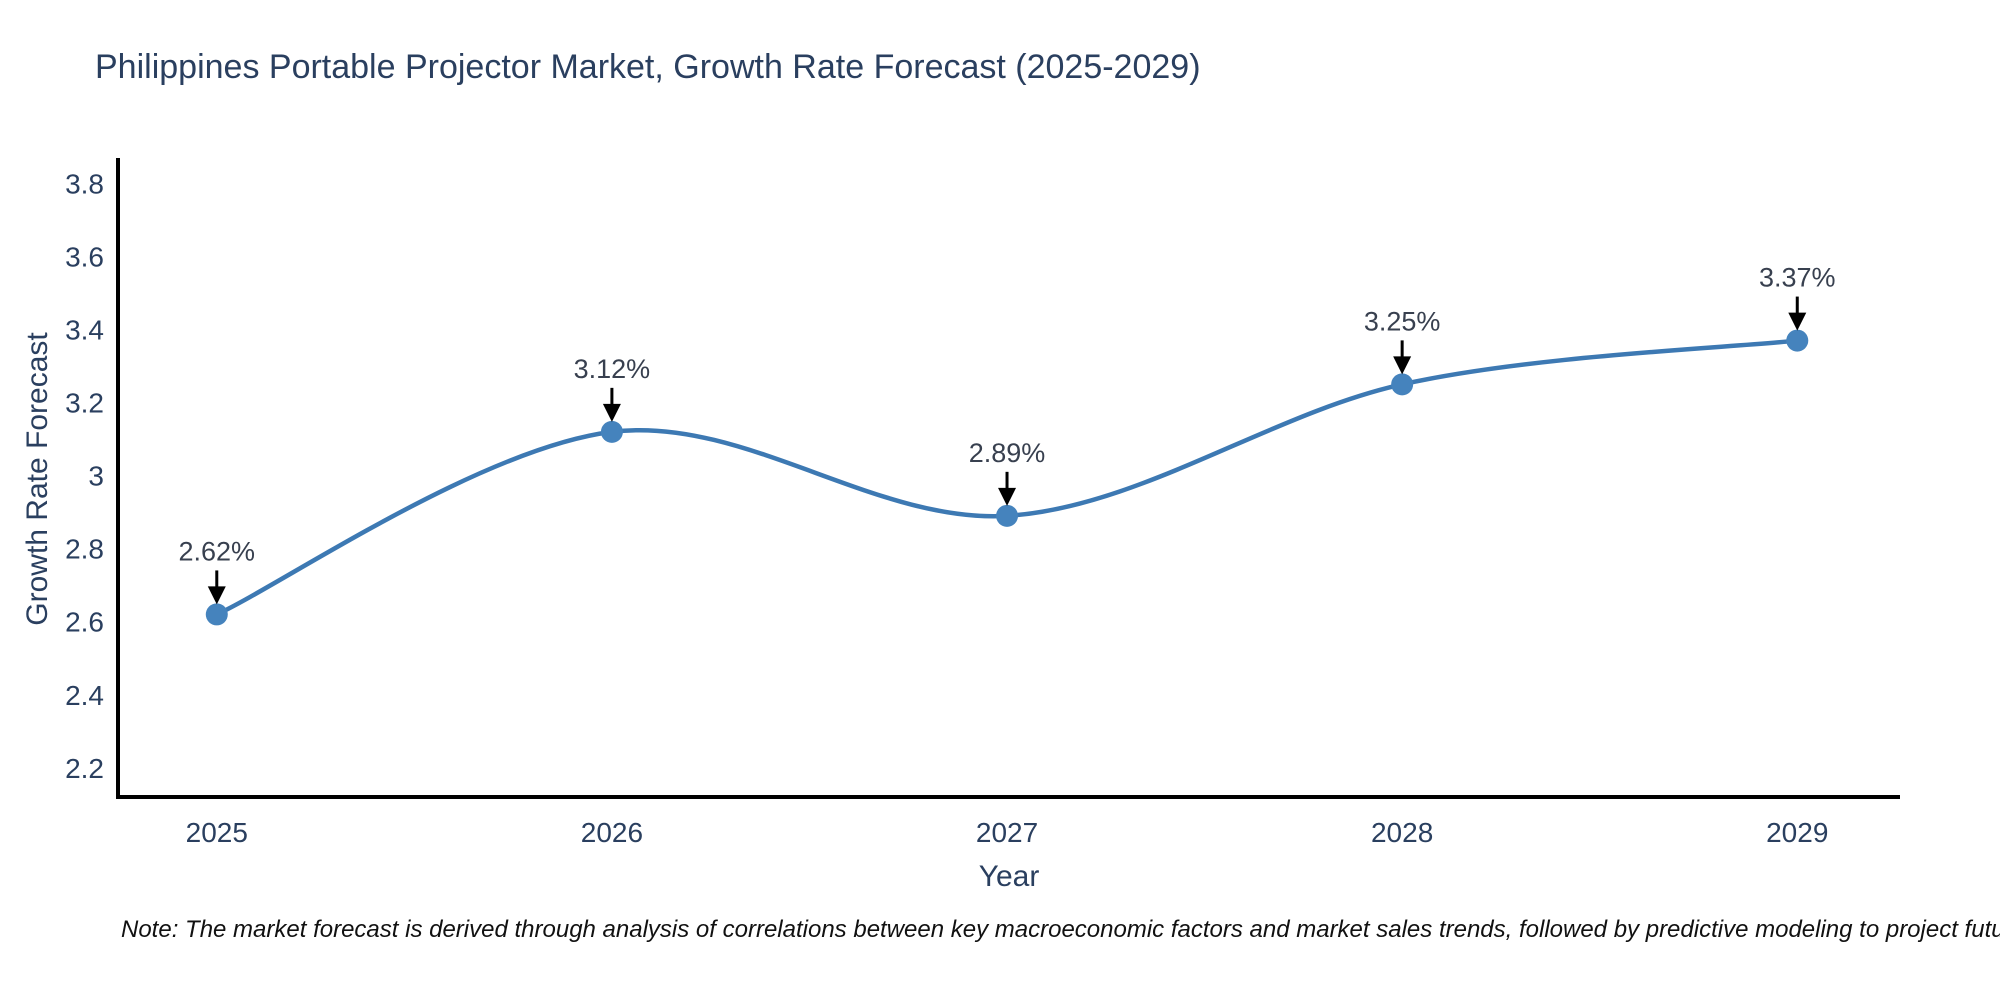 The height and width of the screenshot is (1000, 2000). What do you see at coordinates (84, 549) in the screenshot?
I see `y-tick-label: 2.8` at bounding box center [84, 549].